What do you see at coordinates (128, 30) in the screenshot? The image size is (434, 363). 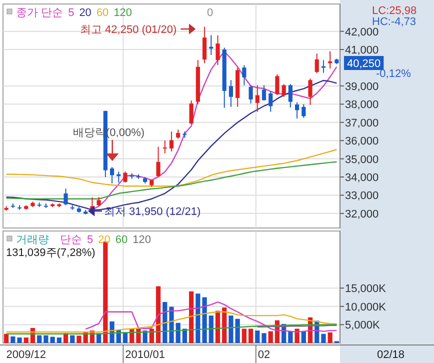 I see `annotation: 최고 42,250 (01/20)` at bounding box center [128, 30].